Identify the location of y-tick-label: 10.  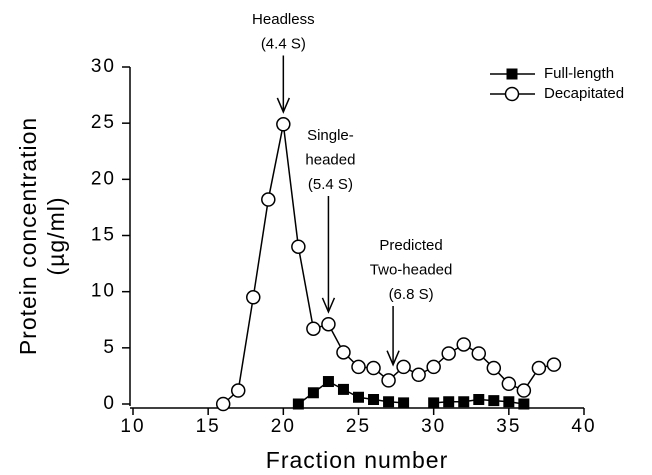
(103, 291).